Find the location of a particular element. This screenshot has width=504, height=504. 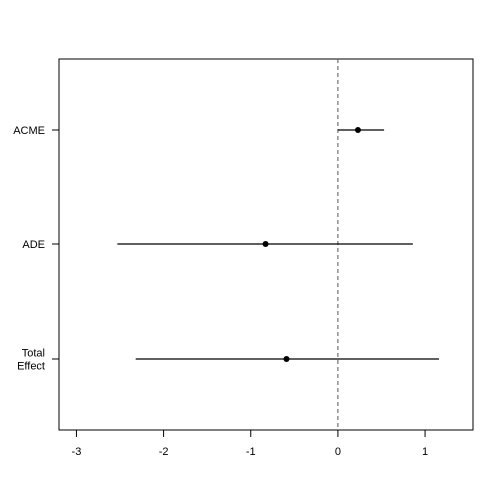

y-tick-label: ACME is located at coordinates (29, 131).